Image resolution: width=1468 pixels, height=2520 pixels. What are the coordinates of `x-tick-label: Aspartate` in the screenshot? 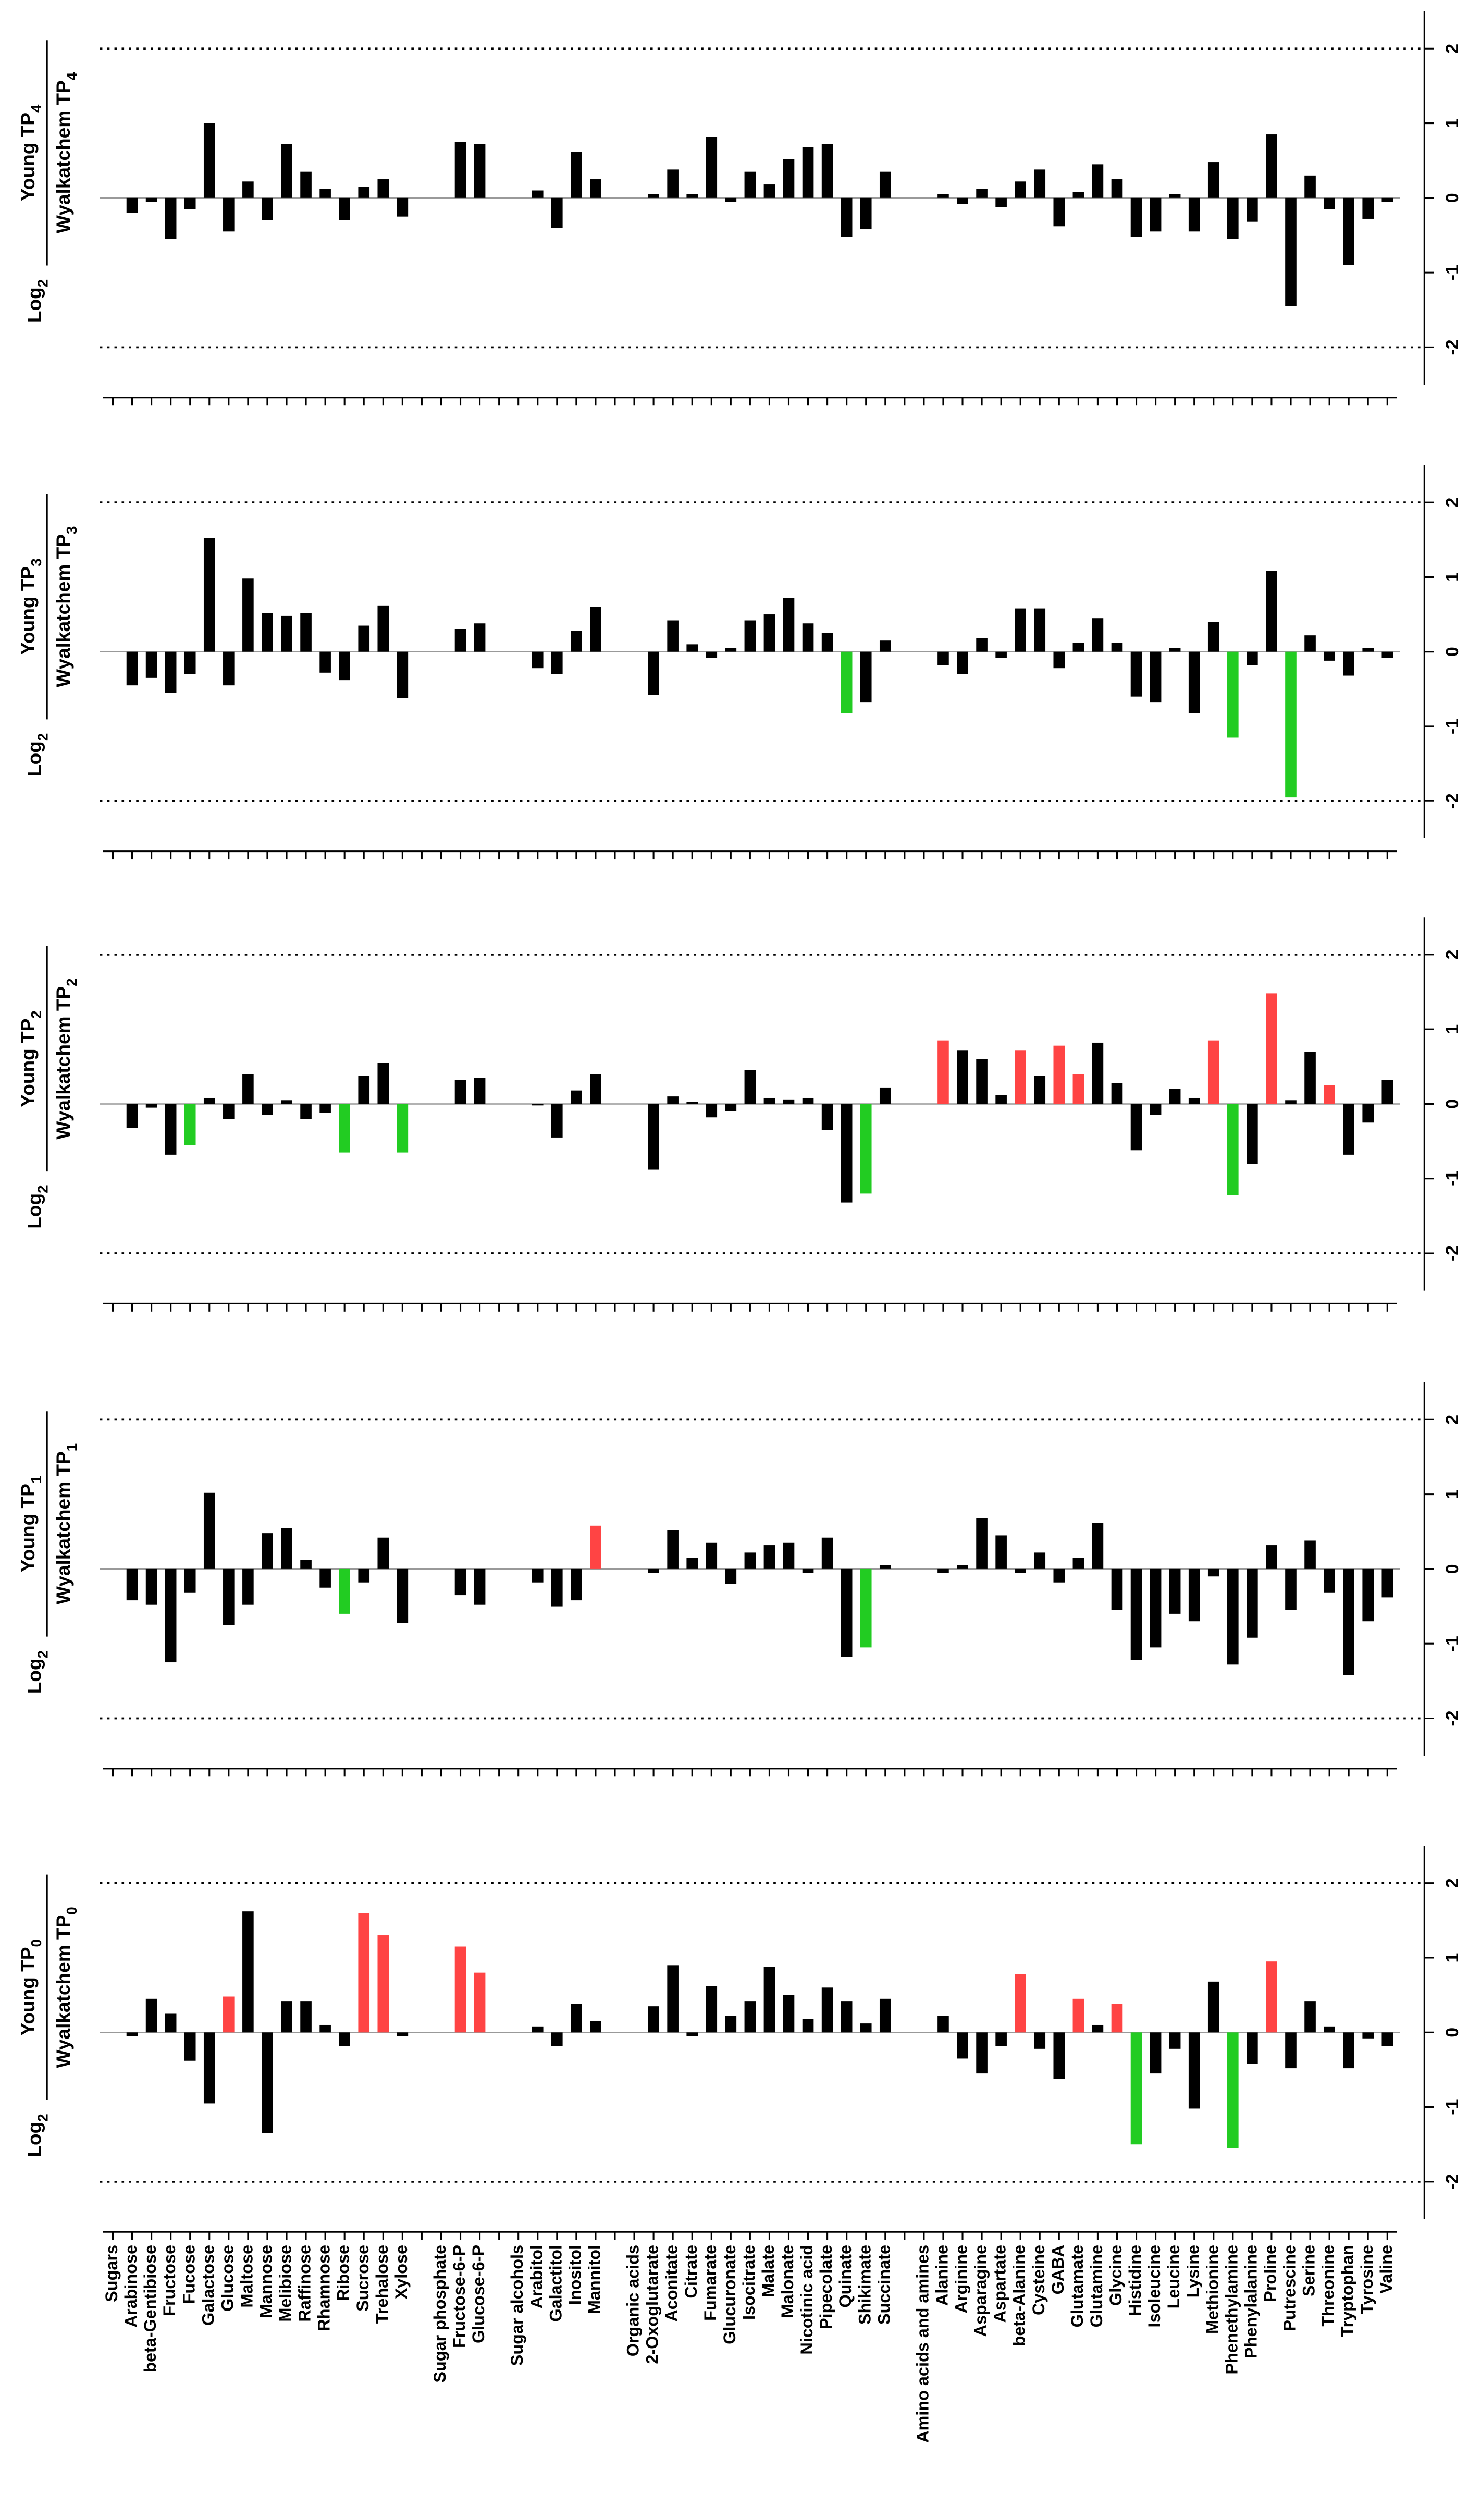 It's located at (1000, 2284).